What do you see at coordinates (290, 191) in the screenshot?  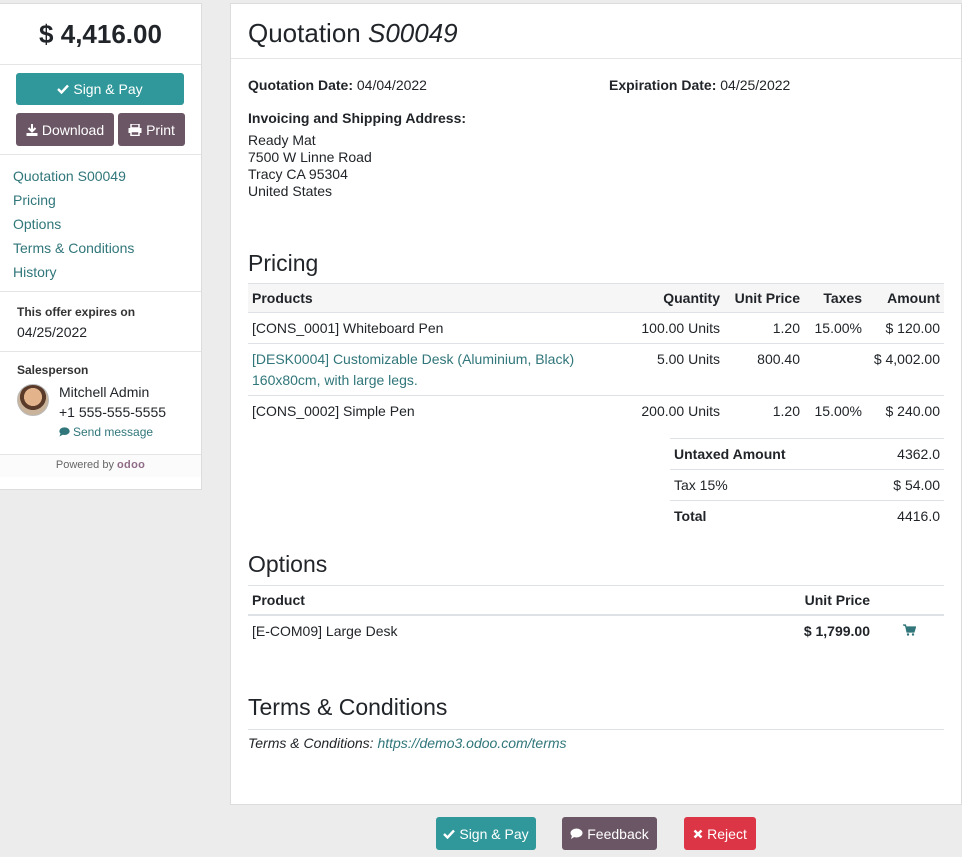 I see `address-line: United States` at bounding box center [290, 191].